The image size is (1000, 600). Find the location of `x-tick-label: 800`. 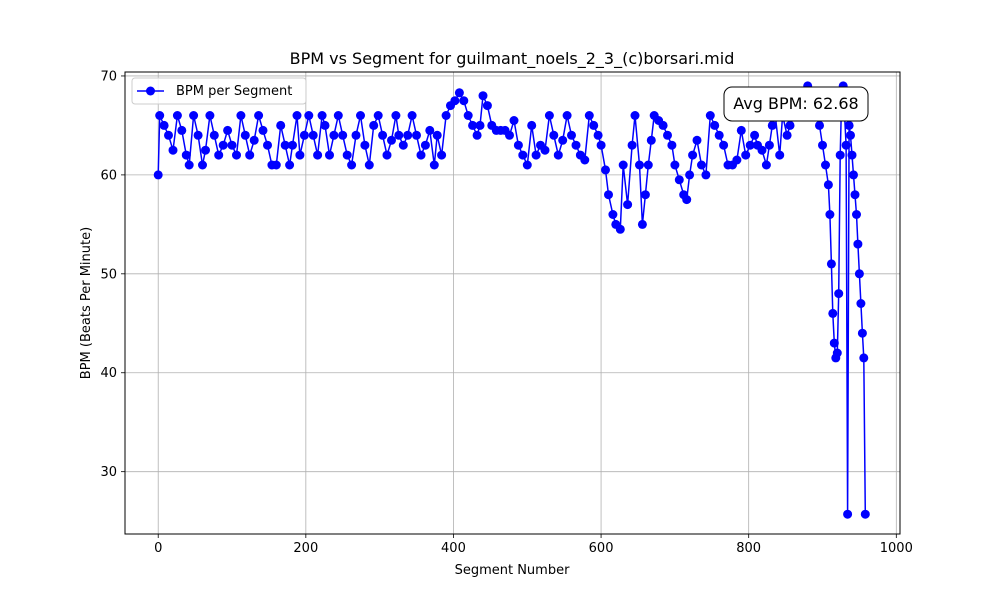

x-tick-label: 800 is located at coordinates (748, 548).